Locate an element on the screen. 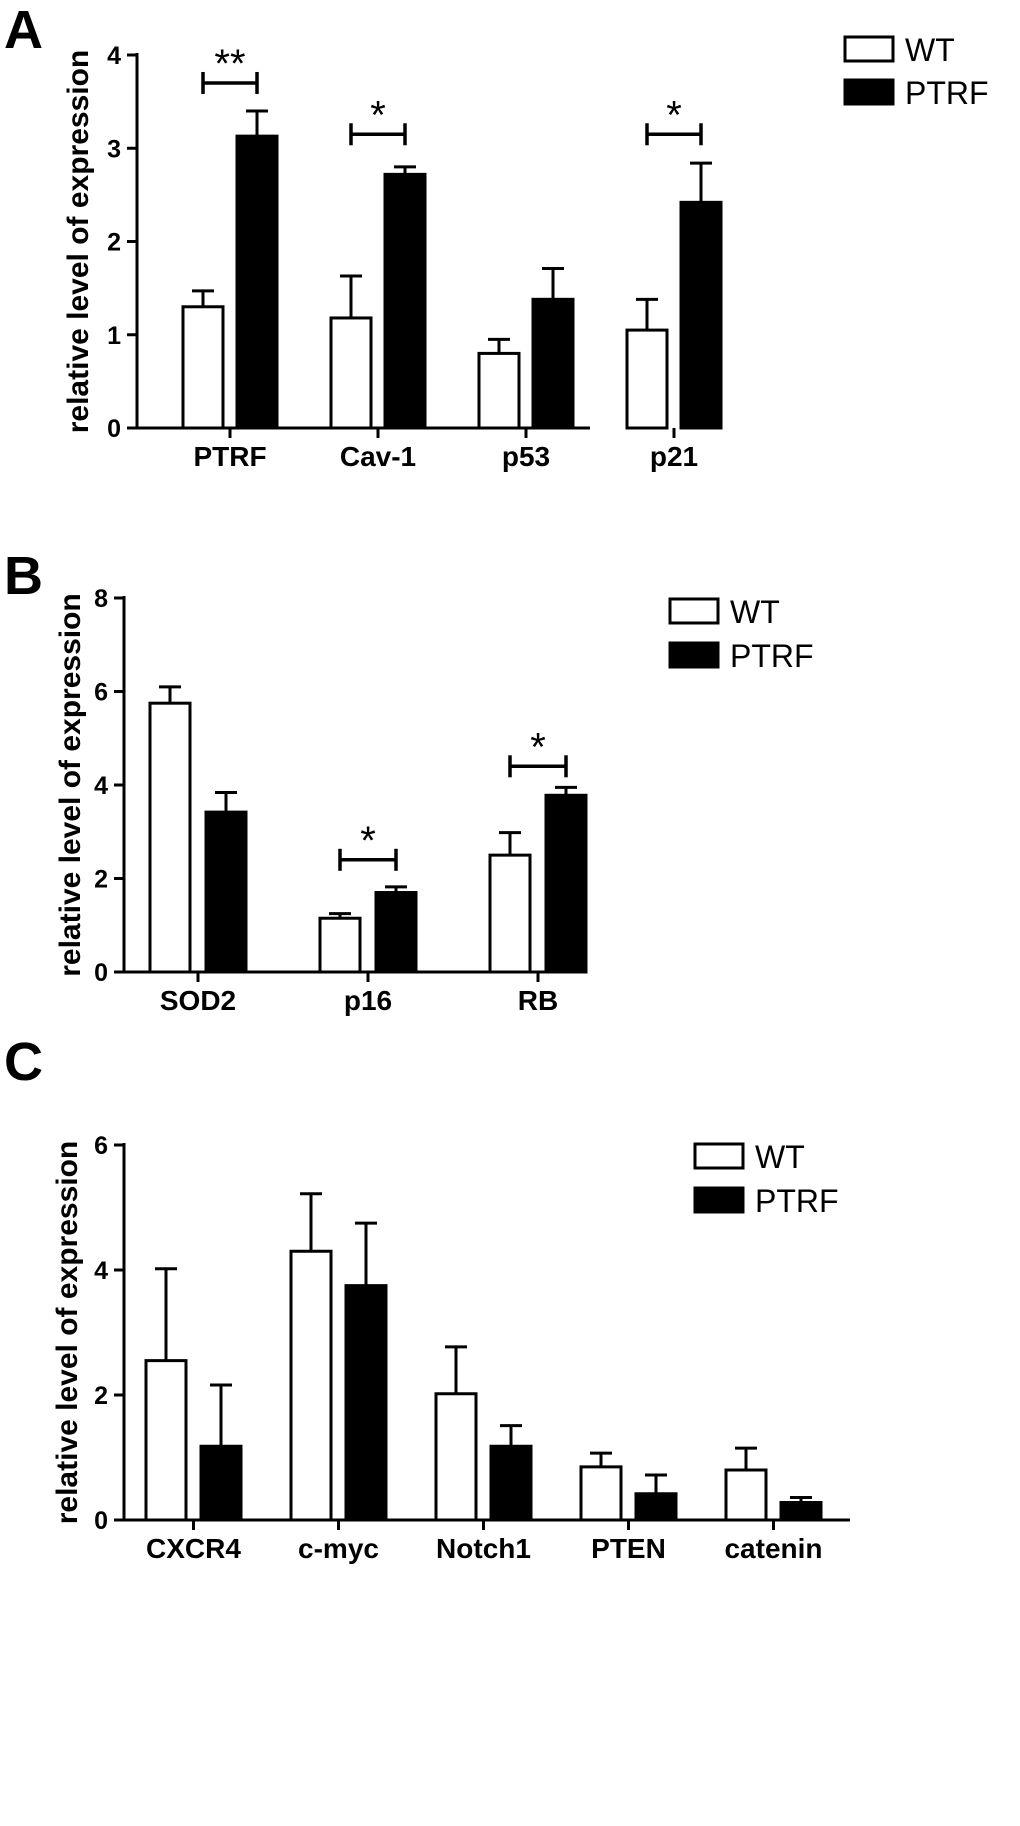 This screenshot has height=1826, width=1020. x-tick-label: catenin is located at coordinates (773, 1548).